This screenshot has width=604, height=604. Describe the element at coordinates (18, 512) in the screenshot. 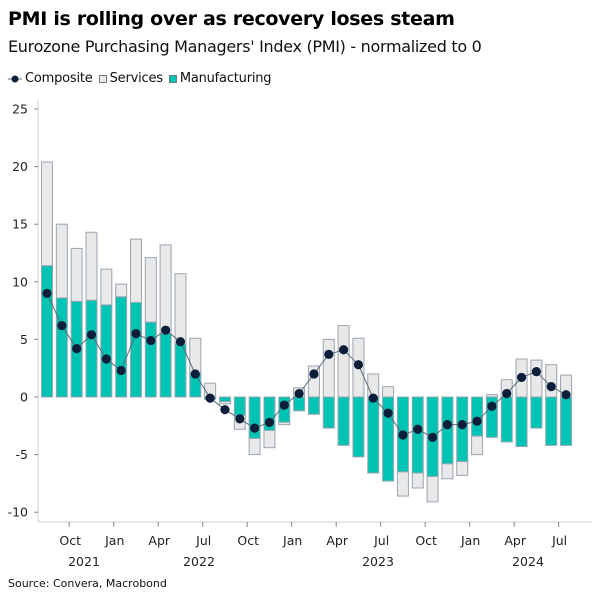

I see `y-tick-label: -10` at that location.